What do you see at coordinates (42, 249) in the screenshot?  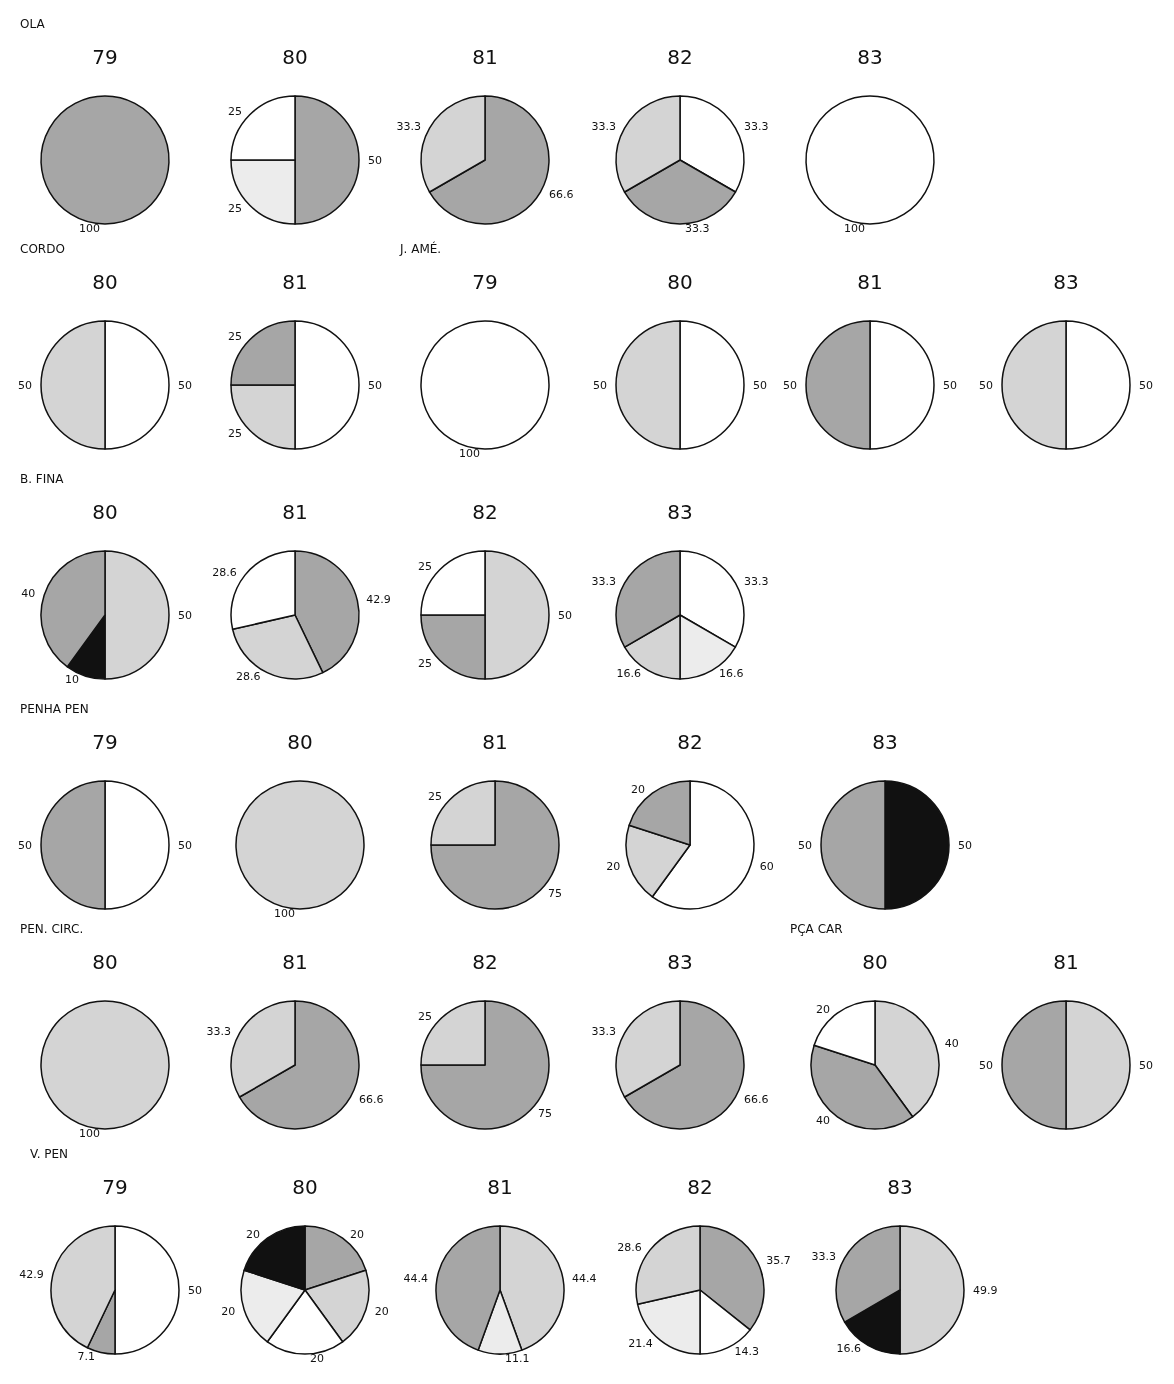 I see `chart-title: CORDO` at bounding box center [42, 249].